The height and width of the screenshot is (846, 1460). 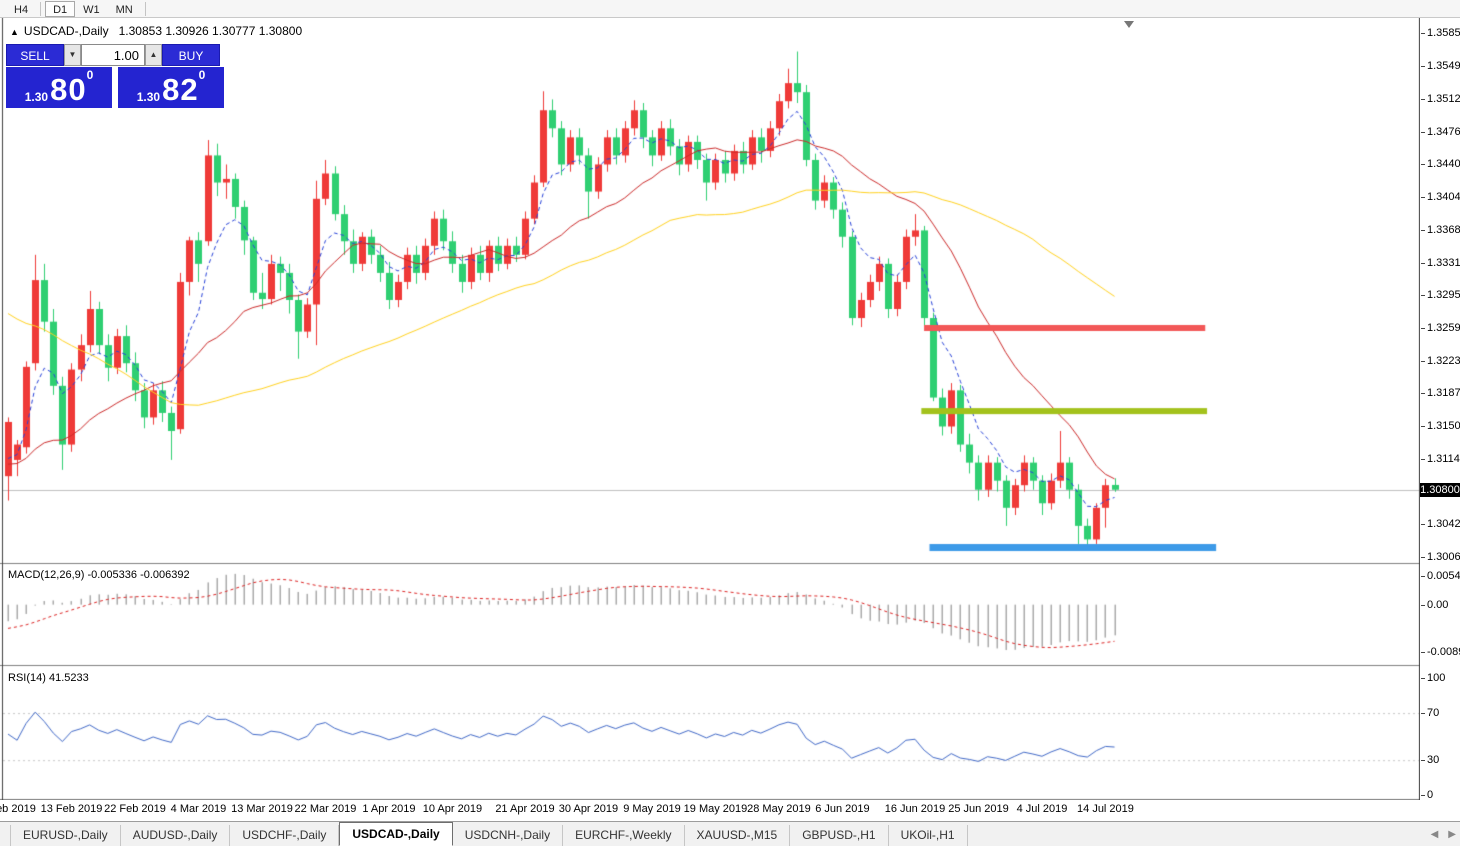 What do you see at coordinates (1430, 760) in the screenshot?
I see `rsi-axis-tick: 30` at bounding box center [1430, 760].